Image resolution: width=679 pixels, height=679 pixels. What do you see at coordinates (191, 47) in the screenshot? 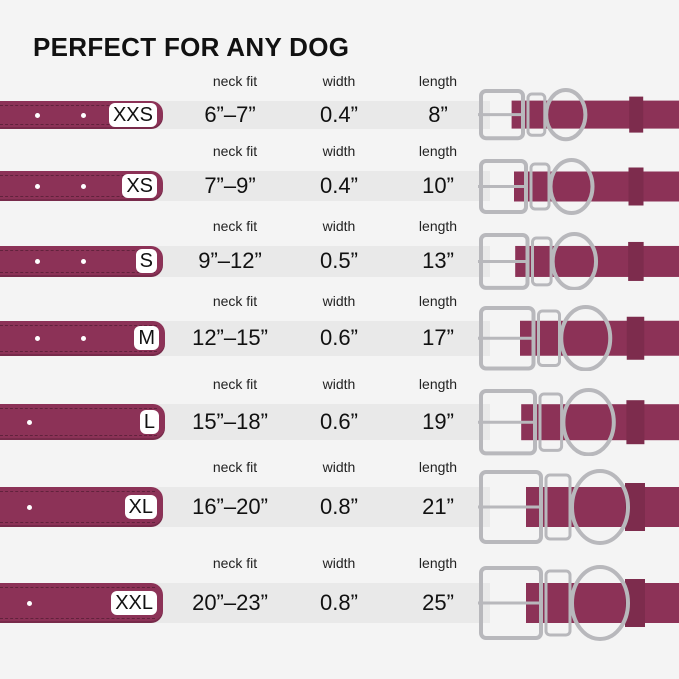
I see `page-title: PERFECT FOR ANY DOG` at bounding box center [191, 47].